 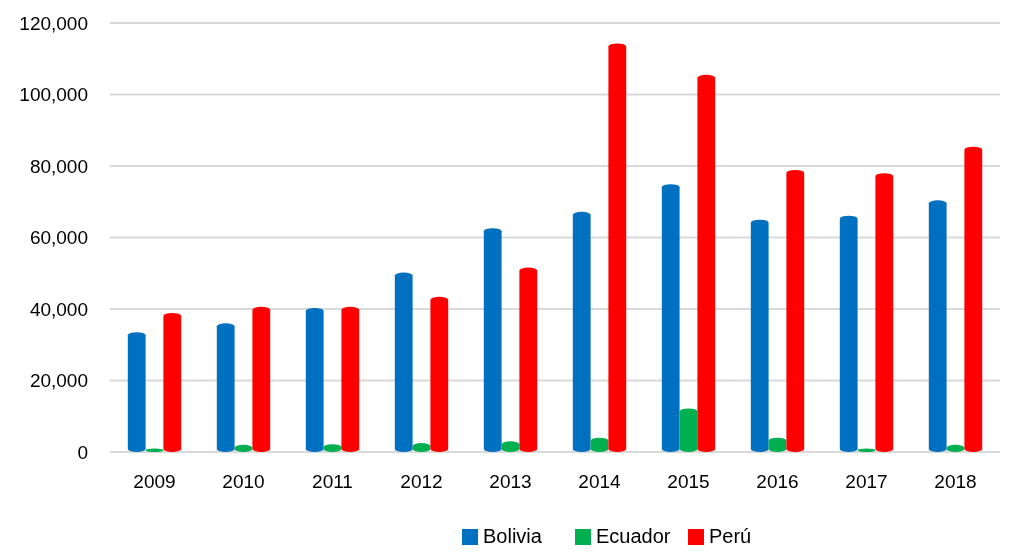 What do you see at coordinates (154, 481) in the screenshot?
I see `x-tick-label: 2009` at bounding box center [154, 481].